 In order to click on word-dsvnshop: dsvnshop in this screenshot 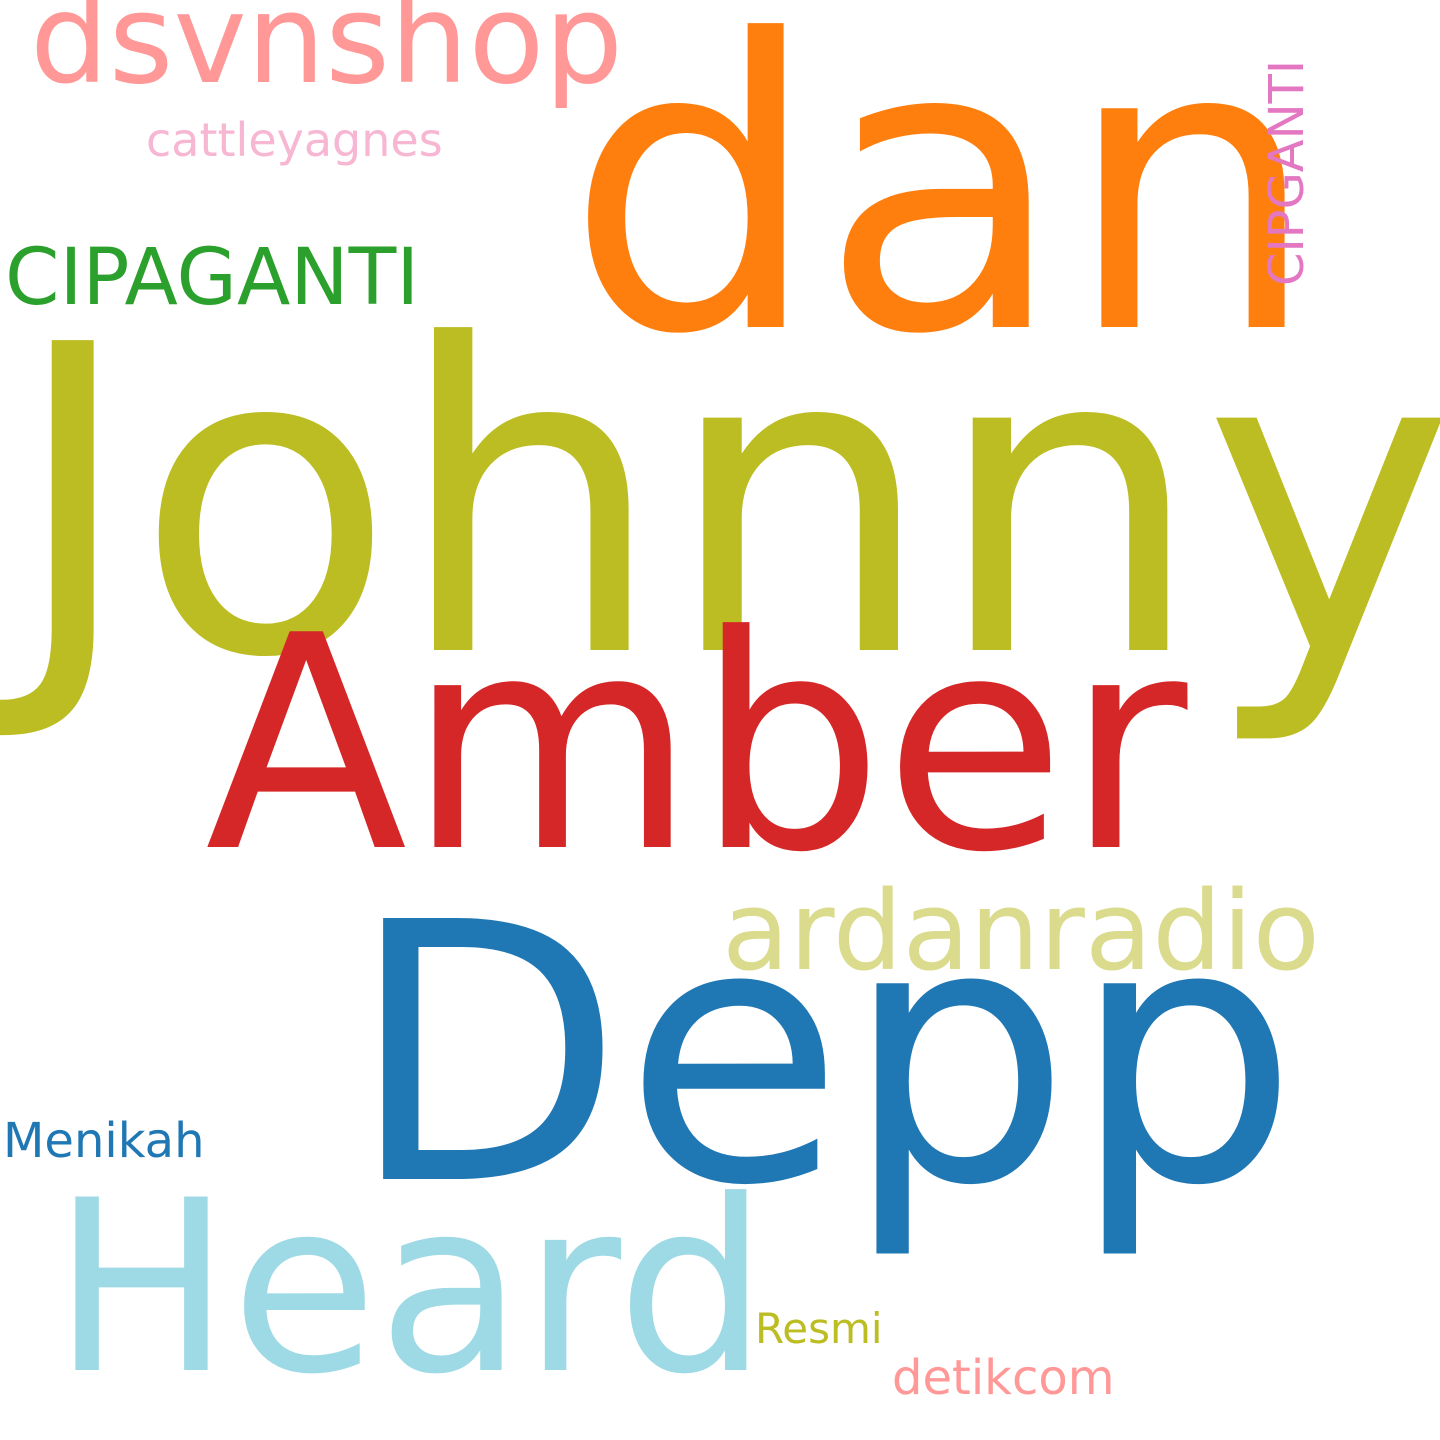, I will do `click(327, 56)`.